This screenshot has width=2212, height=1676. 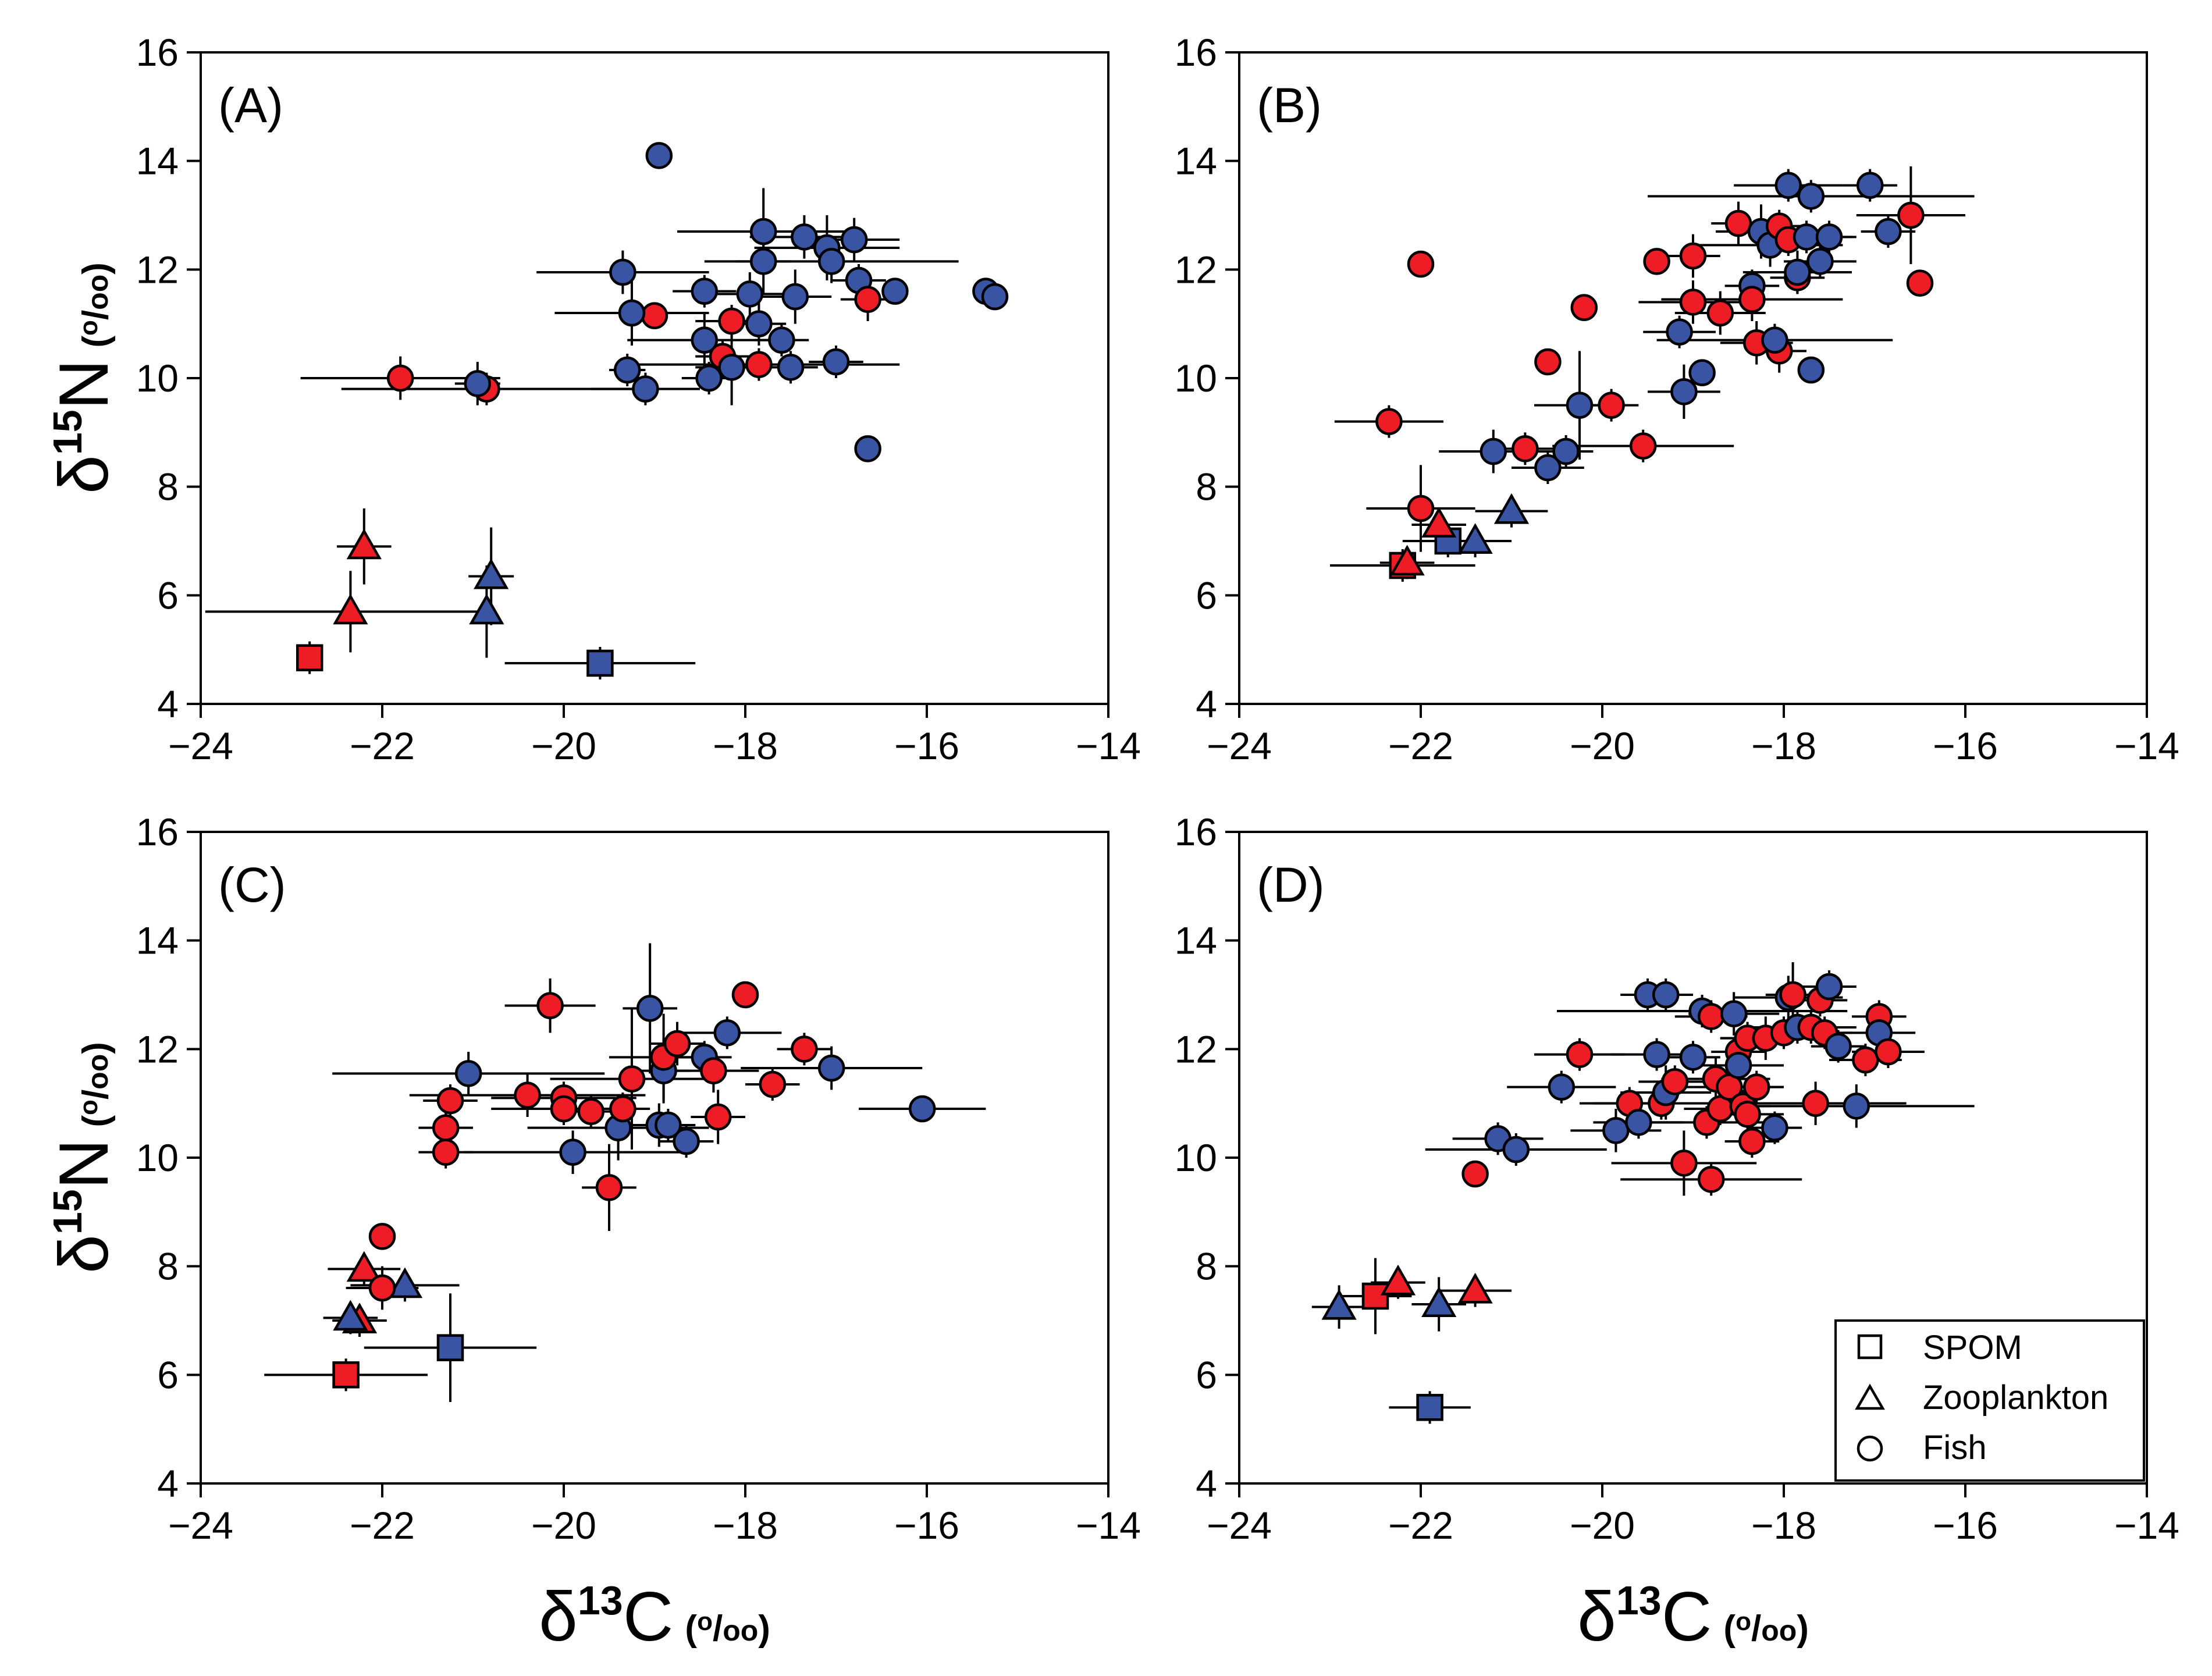 I want to click on y-tick-label: 10, so click(x=1196, y=1157).